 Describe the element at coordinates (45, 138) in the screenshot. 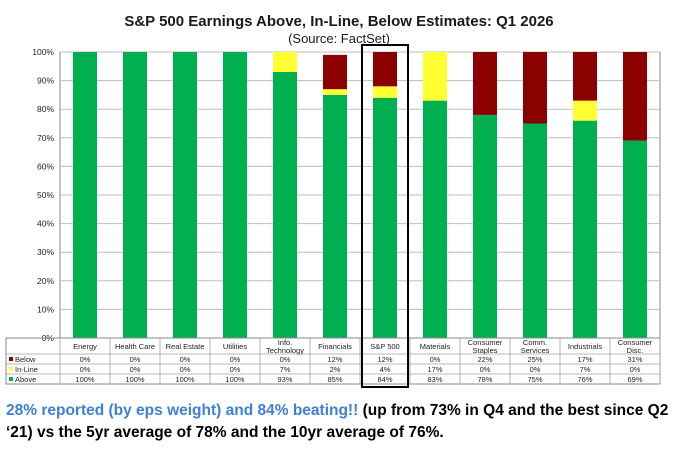

I see `y-tick-label: 70%` at that location.